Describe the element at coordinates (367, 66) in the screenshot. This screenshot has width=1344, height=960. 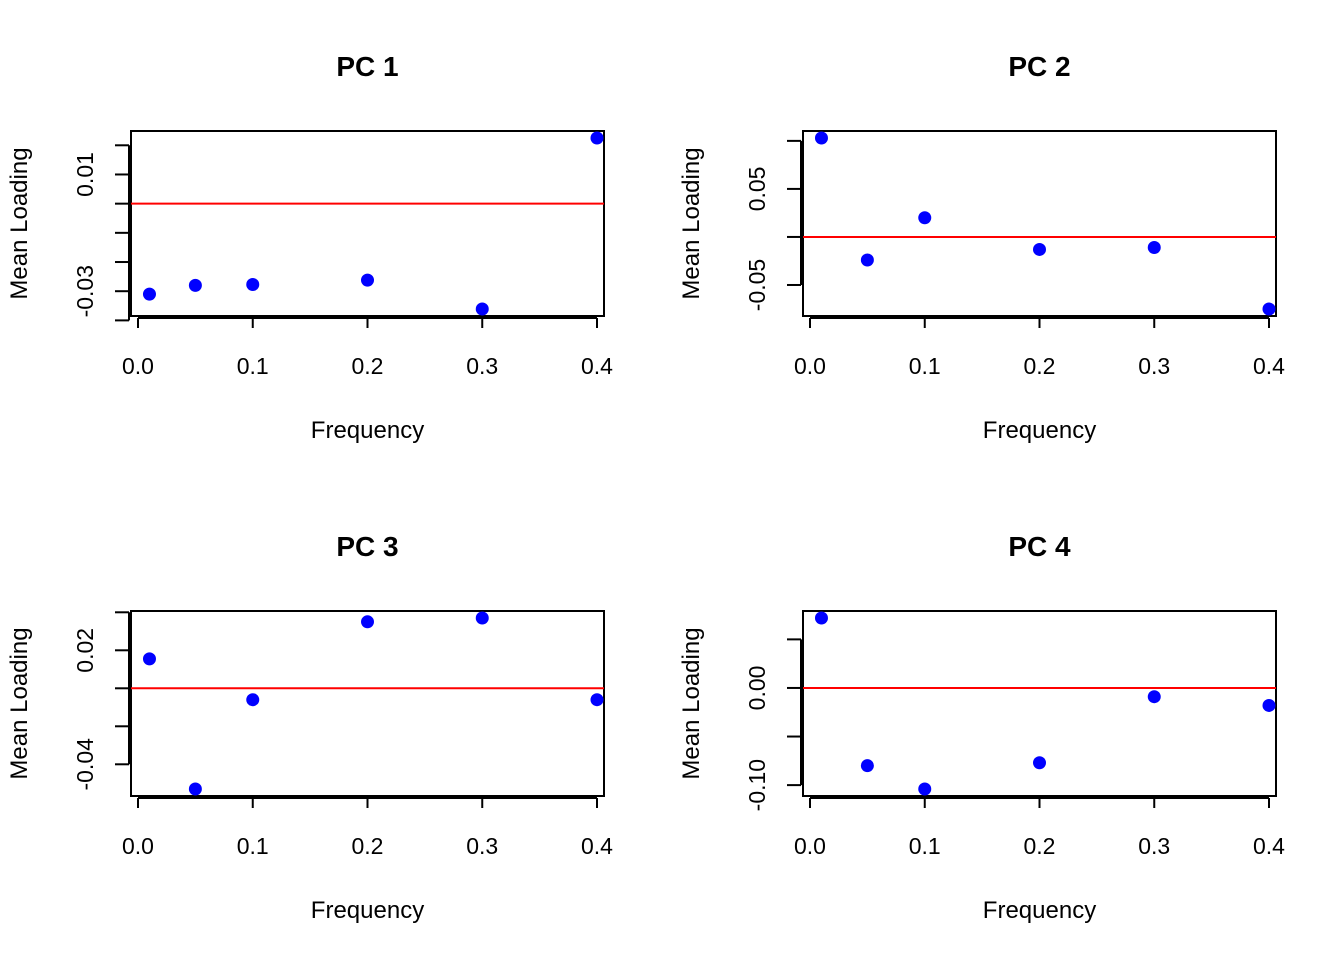
I see `chart-title: PC 1` at that location.